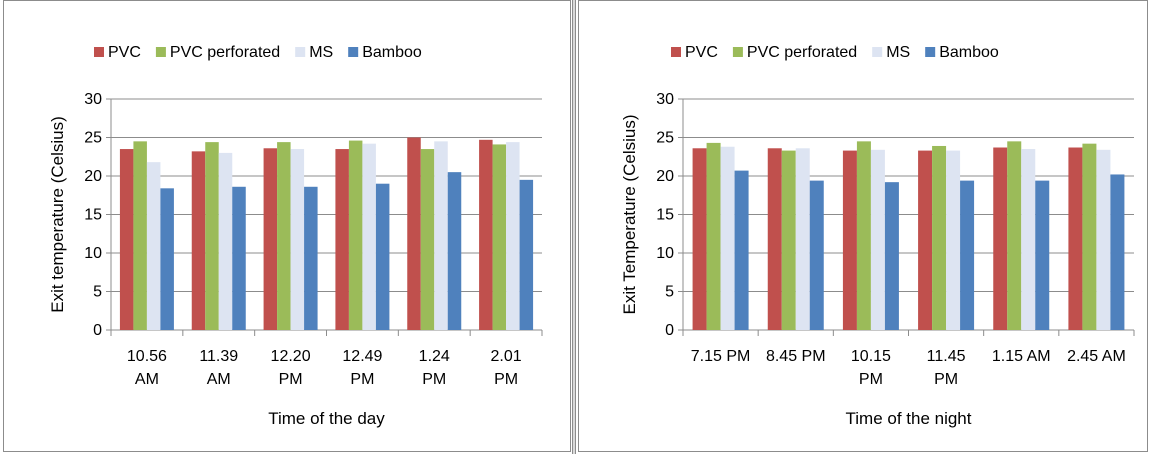 The width and height of the screenshot is (1151, 454). What do you see at coordinates (1096, 356) in the screenshot?
I see `x-tick-label: 2.45 AM` at bounding box center [1096, 356].